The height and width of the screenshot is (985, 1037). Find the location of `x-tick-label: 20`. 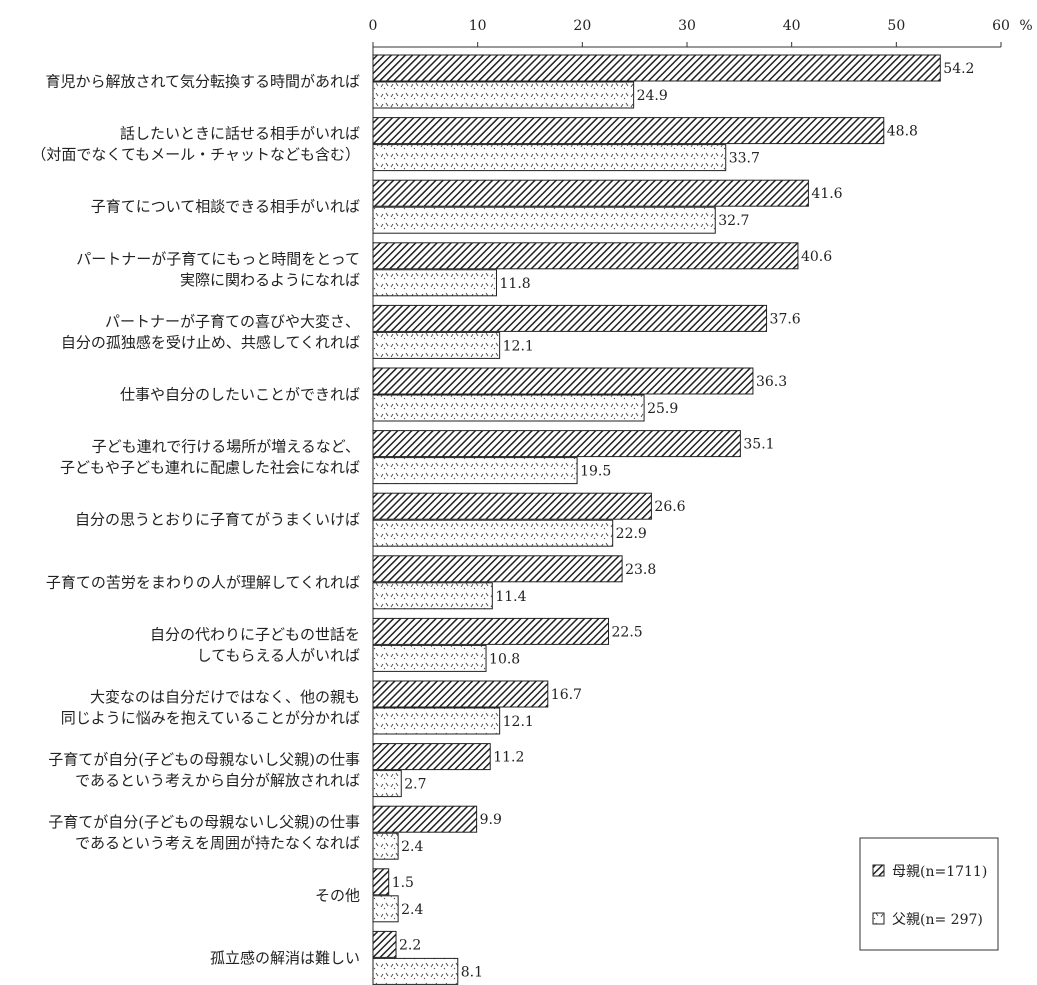

x-tick-label: 20 is located at coordinates (582, 26).